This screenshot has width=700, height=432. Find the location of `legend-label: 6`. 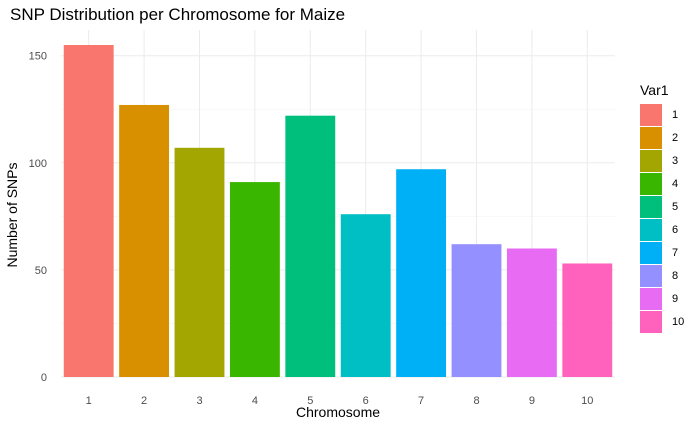

legend-label: 6 is located at coordinates (675, 229).